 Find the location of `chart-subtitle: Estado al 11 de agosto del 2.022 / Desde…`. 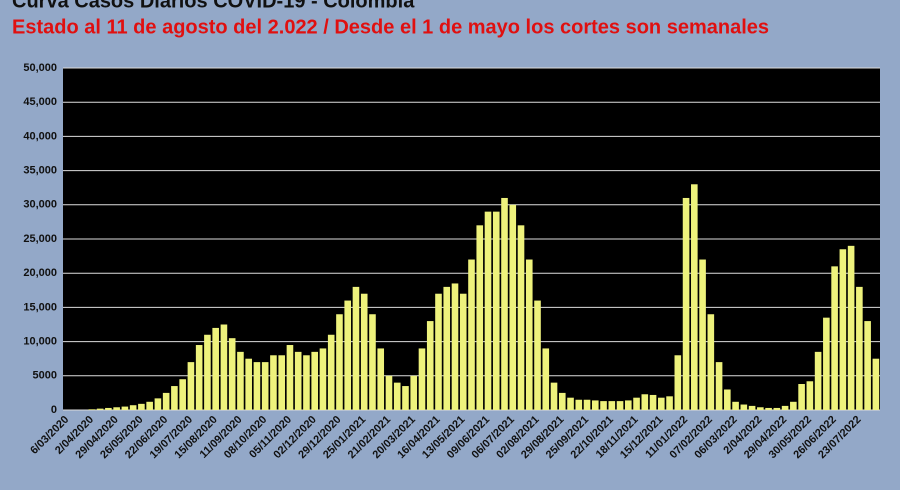

chart-subtitle: Estado al 11 de agosto del 2.022 / Desde… is located at coordinates (390, 27).